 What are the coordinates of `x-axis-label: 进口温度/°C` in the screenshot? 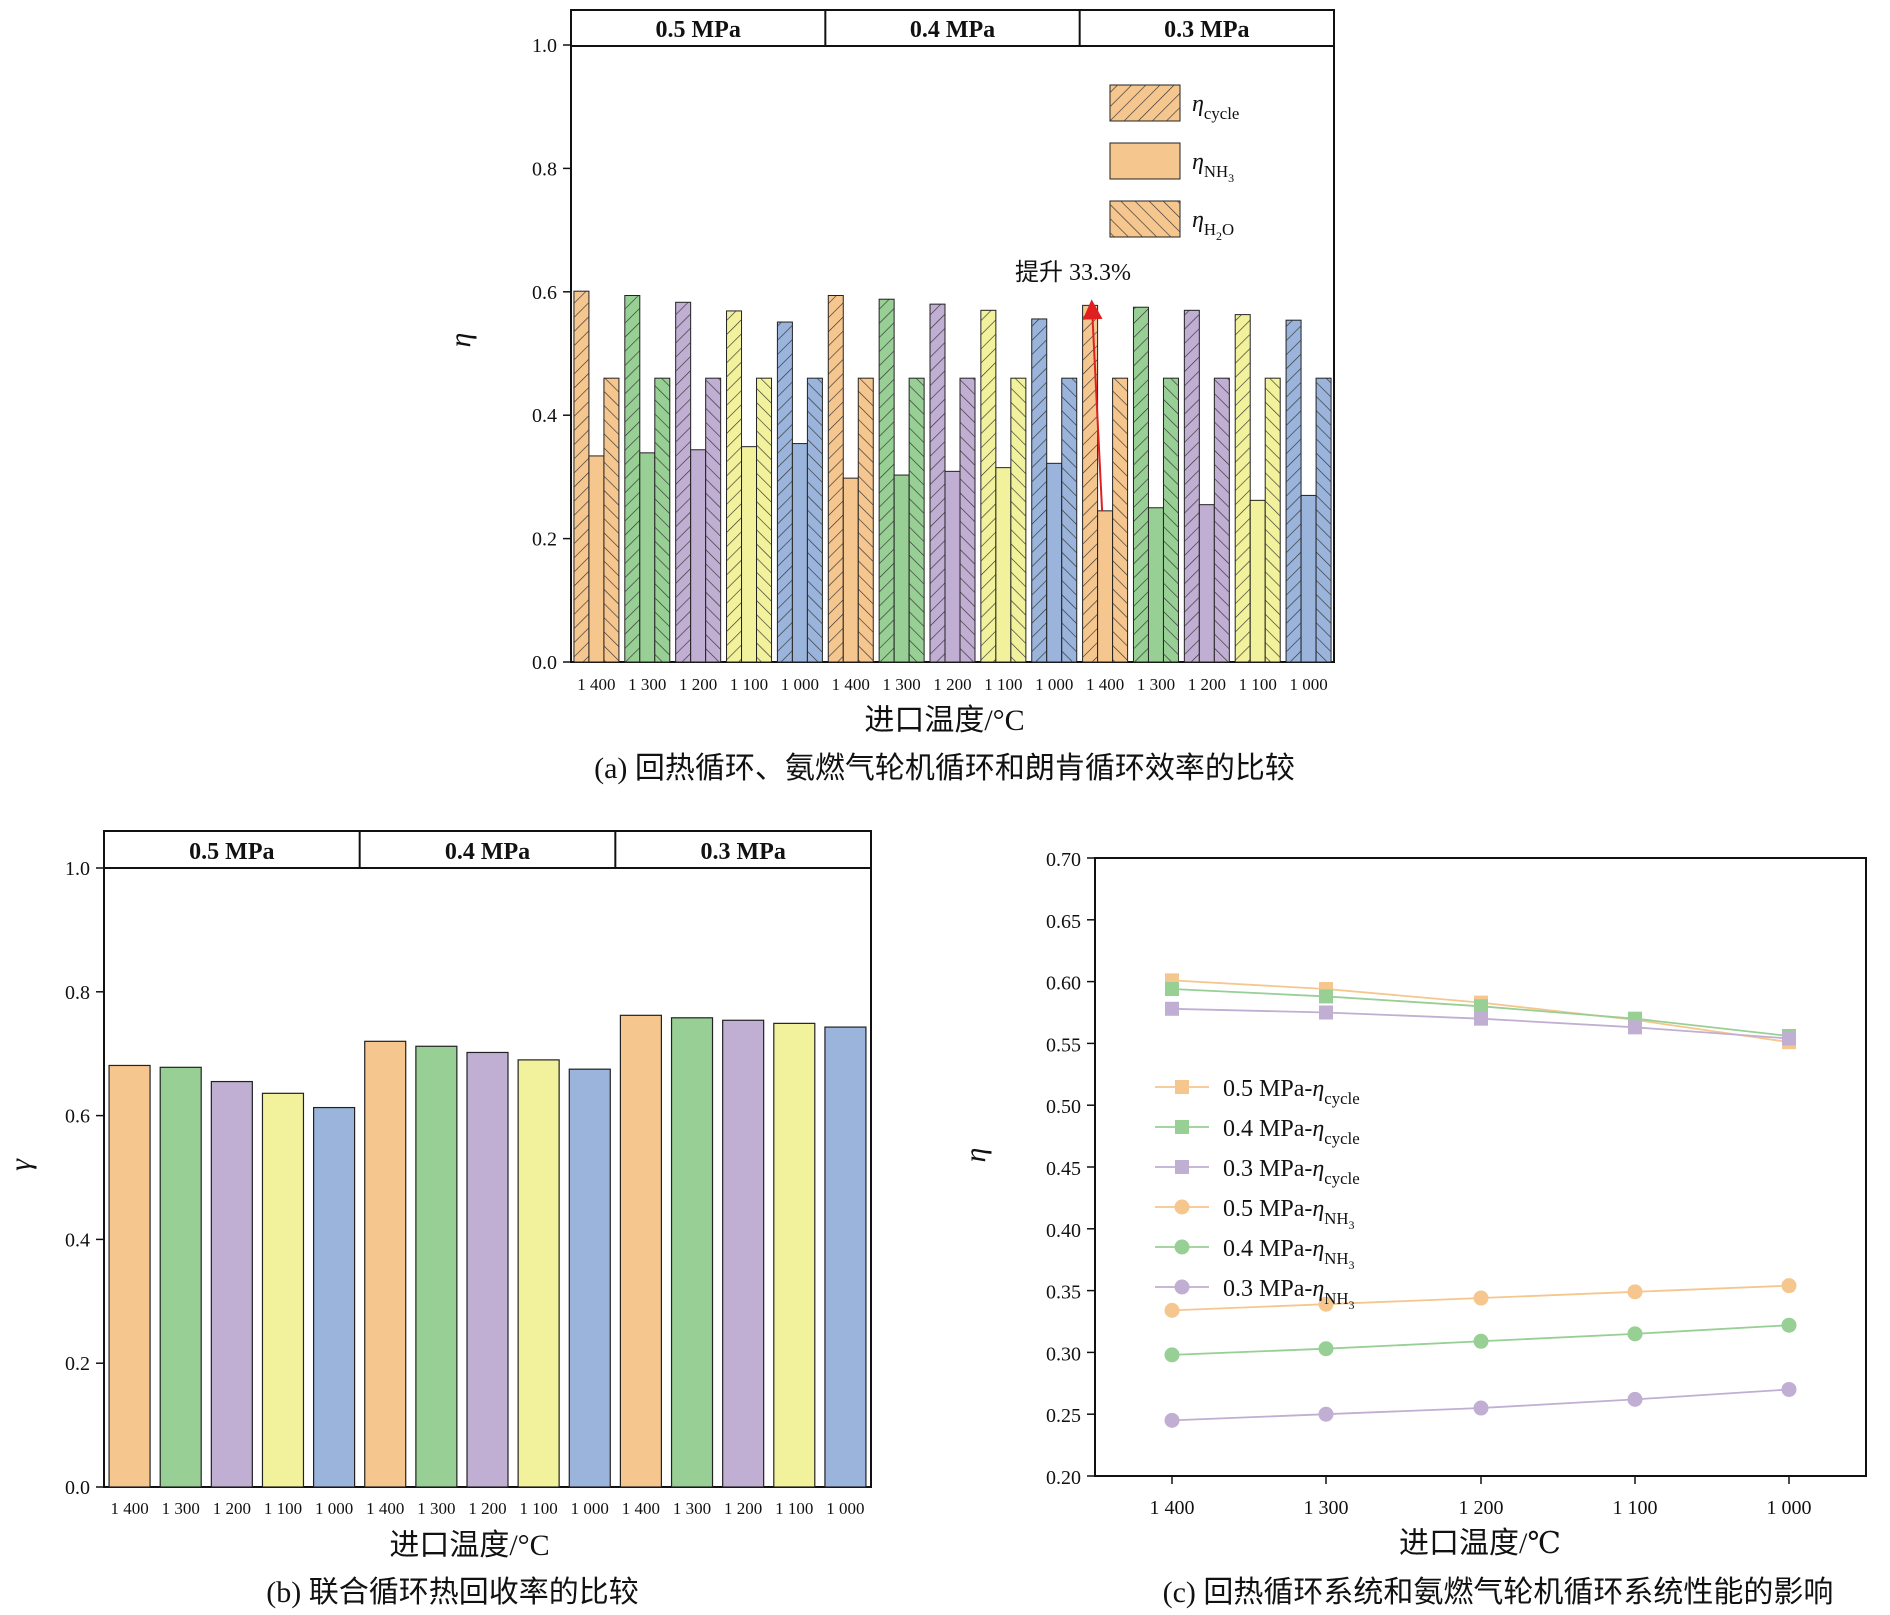 It's located at (944, 720).